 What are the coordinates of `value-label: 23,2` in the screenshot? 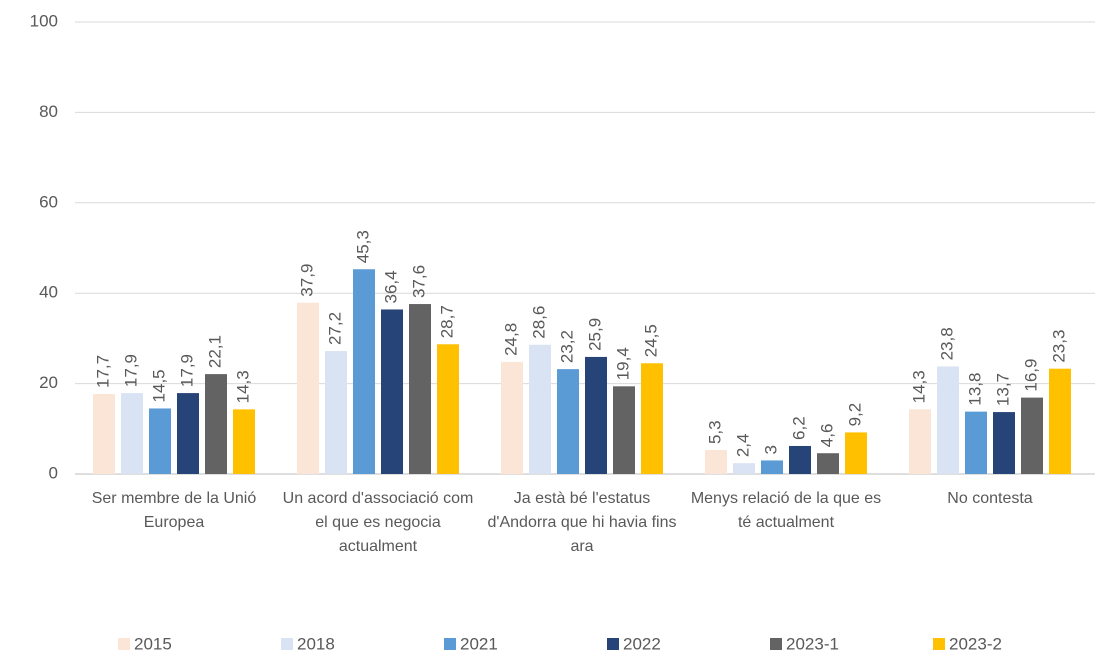 It's located at (566, 346).